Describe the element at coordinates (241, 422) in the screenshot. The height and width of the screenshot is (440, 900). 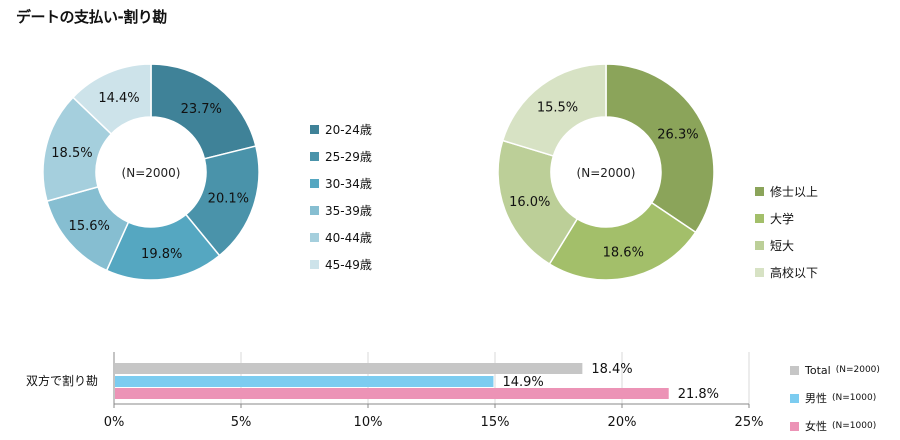
I see `bar-tick-label-1: 5%` at that location.